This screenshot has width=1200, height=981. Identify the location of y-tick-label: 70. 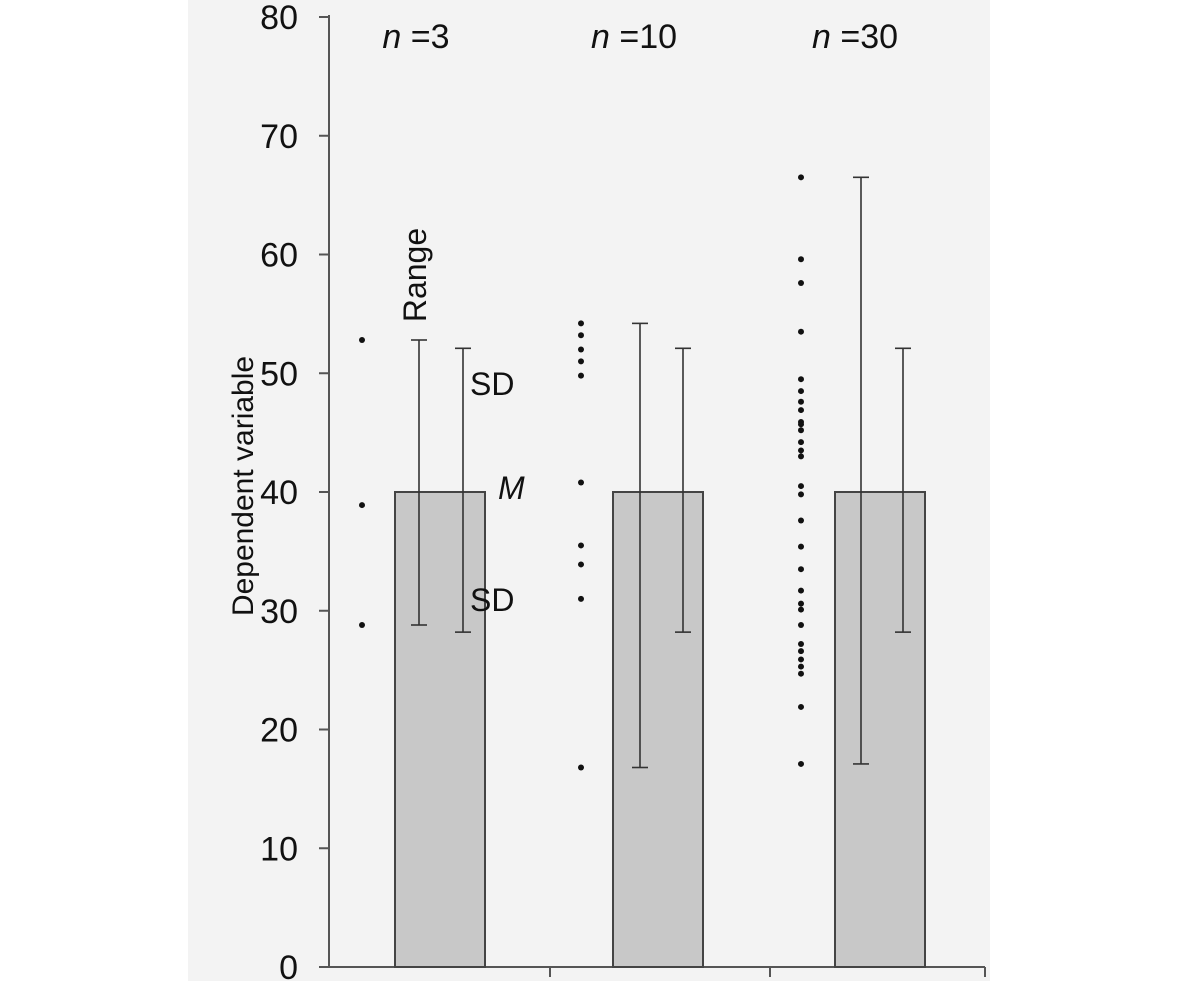
(279, 137).